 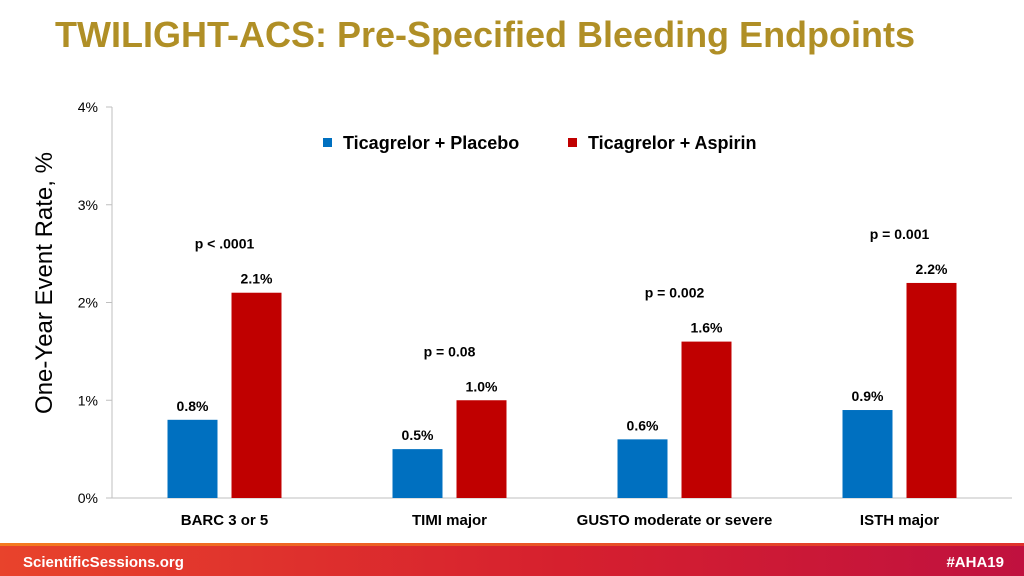 What do you see at coordinates (707, 328) in the screenshot?
I see `bar-value-label: 1.6%` at bounding box center [707, 328].